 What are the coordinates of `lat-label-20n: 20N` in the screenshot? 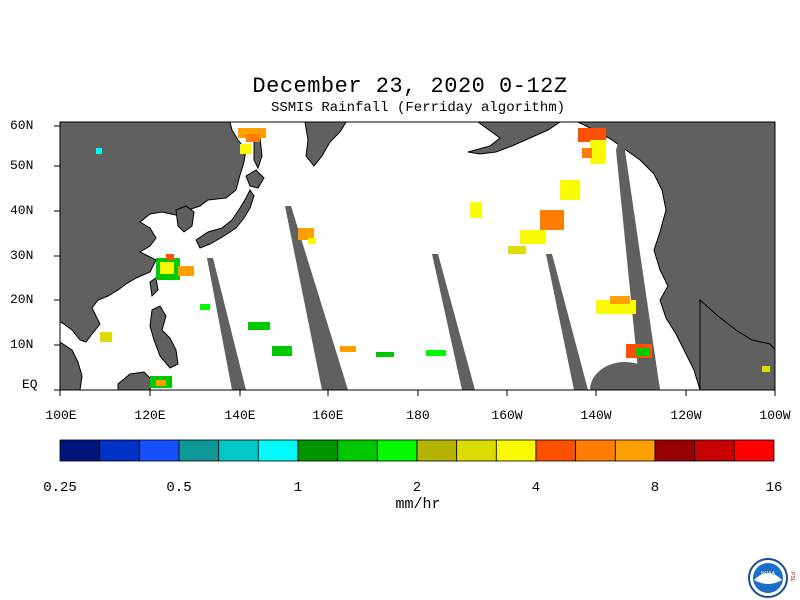 It's located at (22, 299).